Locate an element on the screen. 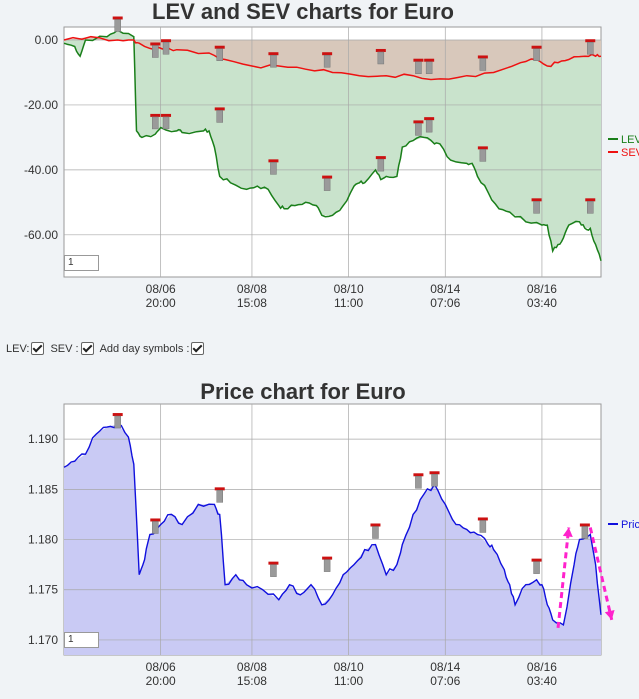 This screenshot has width=639, height=699. series-fill-sev is located at coordinates (332, 57).